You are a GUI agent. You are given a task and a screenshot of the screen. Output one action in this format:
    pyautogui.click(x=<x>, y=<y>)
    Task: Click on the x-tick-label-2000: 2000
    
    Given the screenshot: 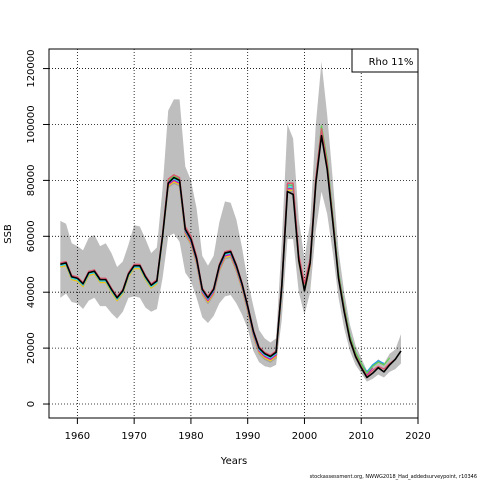 What is the action you would take?
    pyautogui.click(x=304, y=436)
    